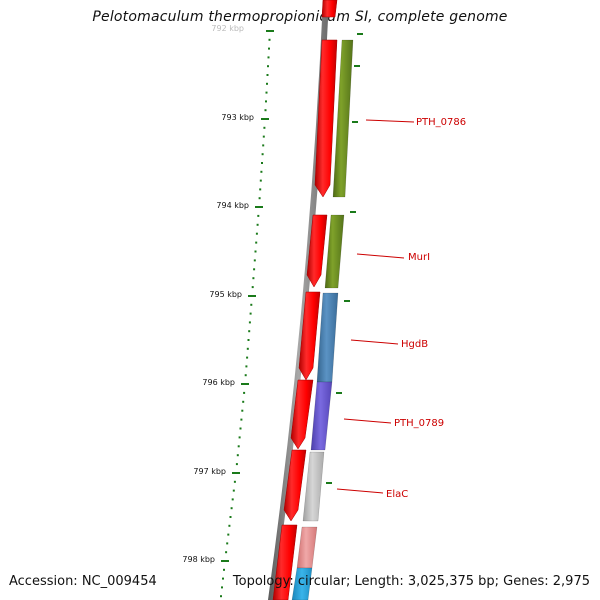  Describe the element at coordinates (227, 28) in the screenshot. I see `ruler-label-792: 792 kbp` at that location.